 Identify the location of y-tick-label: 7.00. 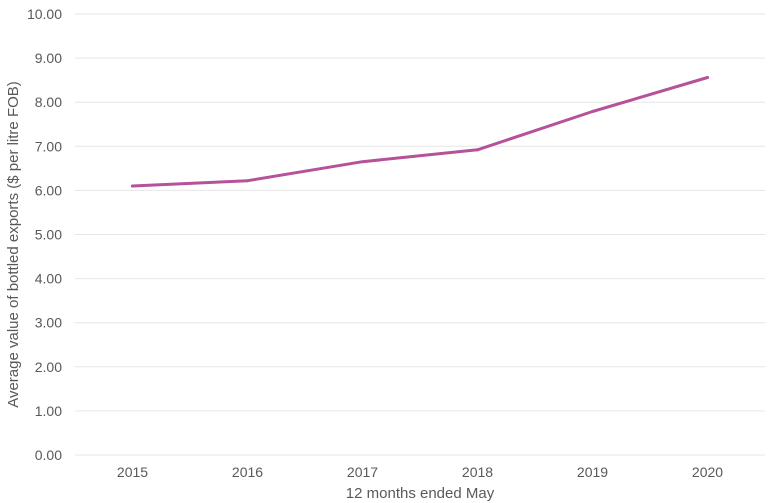
(48, 146).